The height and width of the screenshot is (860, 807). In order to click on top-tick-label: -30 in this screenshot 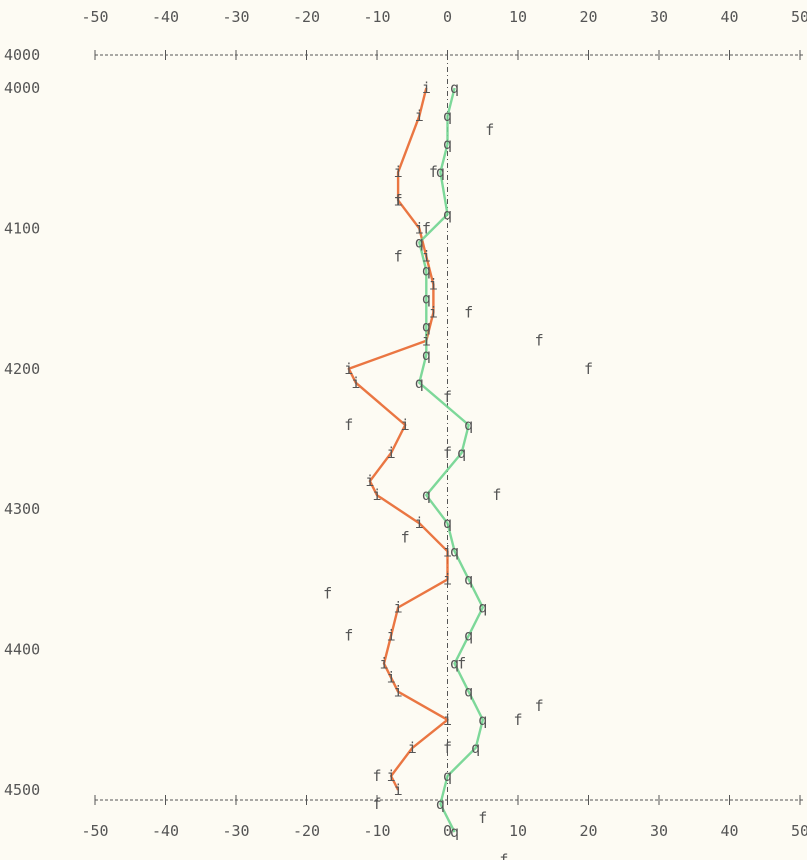, I will do `click(235, 17)`.